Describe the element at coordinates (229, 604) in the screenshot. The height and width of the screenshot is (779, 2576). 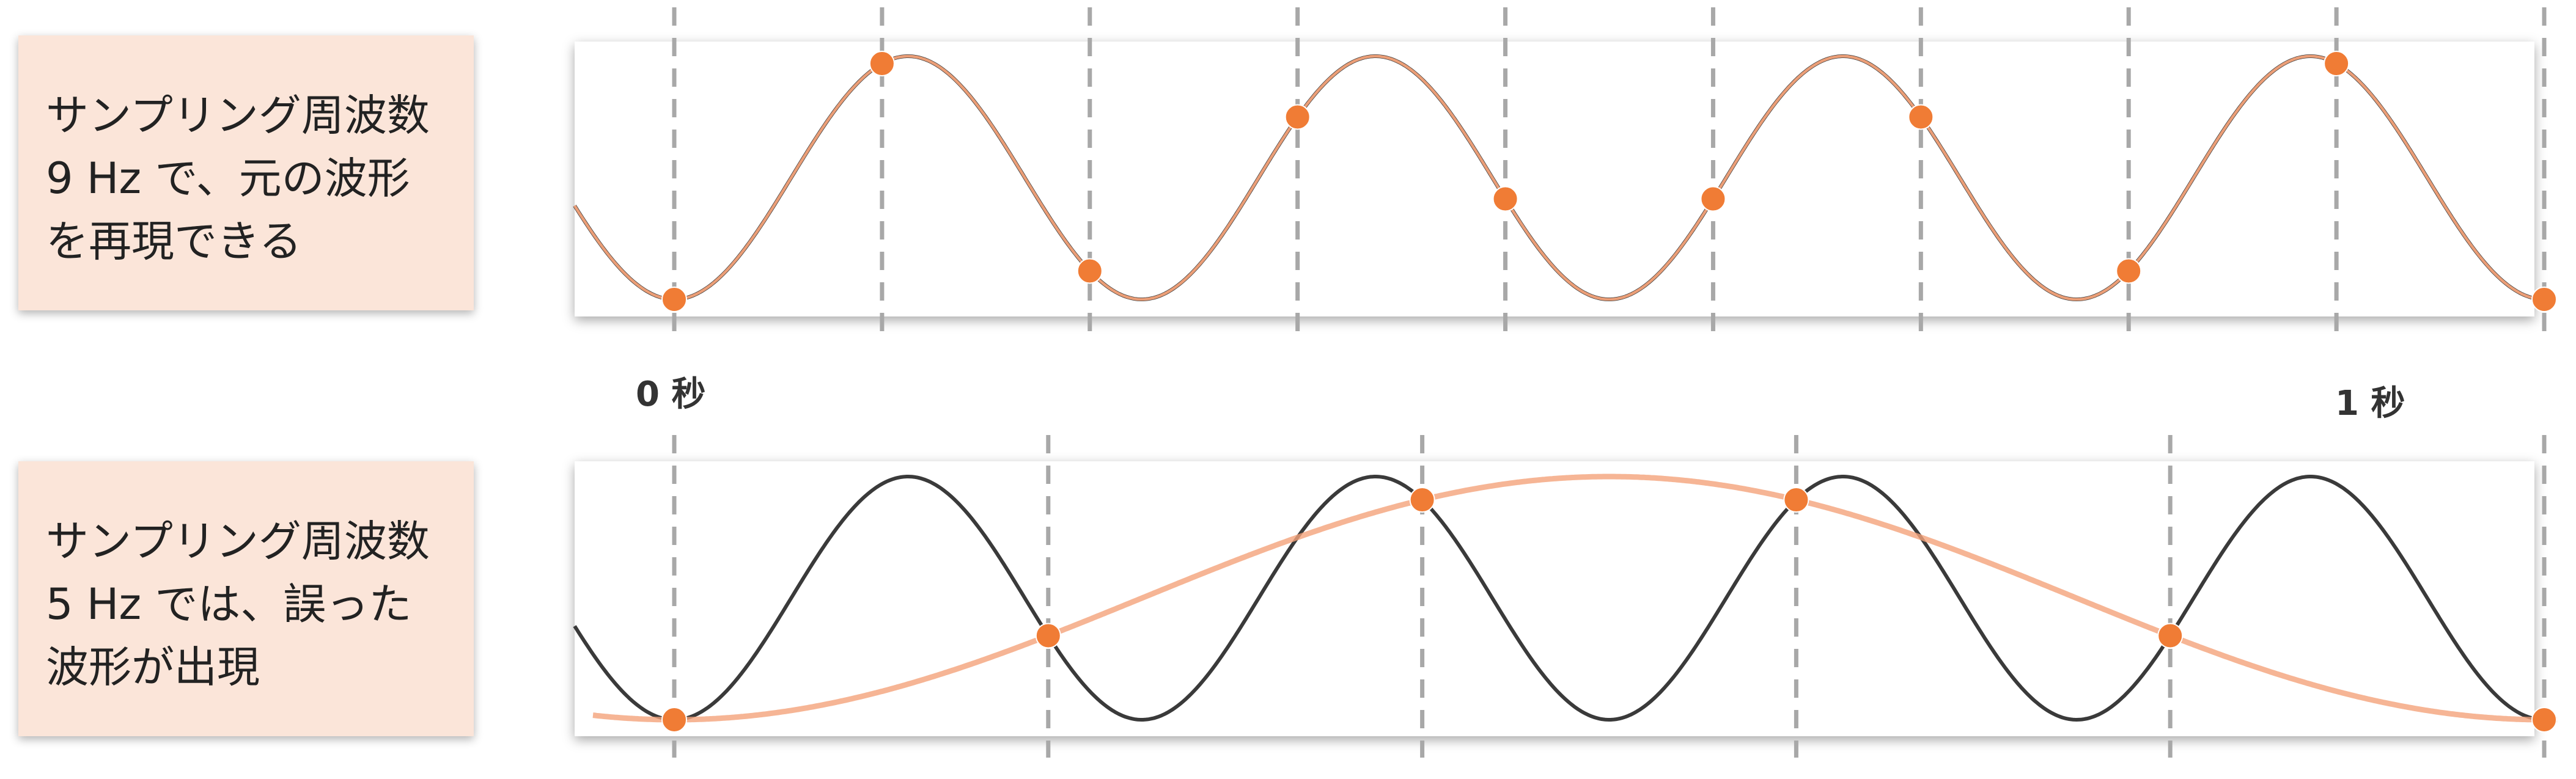
I see `caption-line: 5 Hz では、誤った` at that location.